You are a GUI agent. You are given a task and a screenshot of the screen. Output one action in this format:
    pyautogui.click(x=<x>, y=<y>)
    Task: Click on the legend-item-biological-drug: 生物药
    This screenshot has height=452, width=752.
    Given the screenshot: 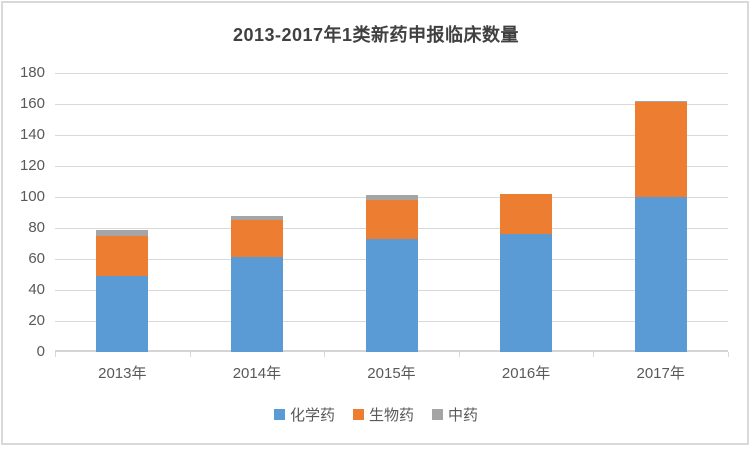 What is the action you would take?
    pyautogui.click(x=383, y=414)
    